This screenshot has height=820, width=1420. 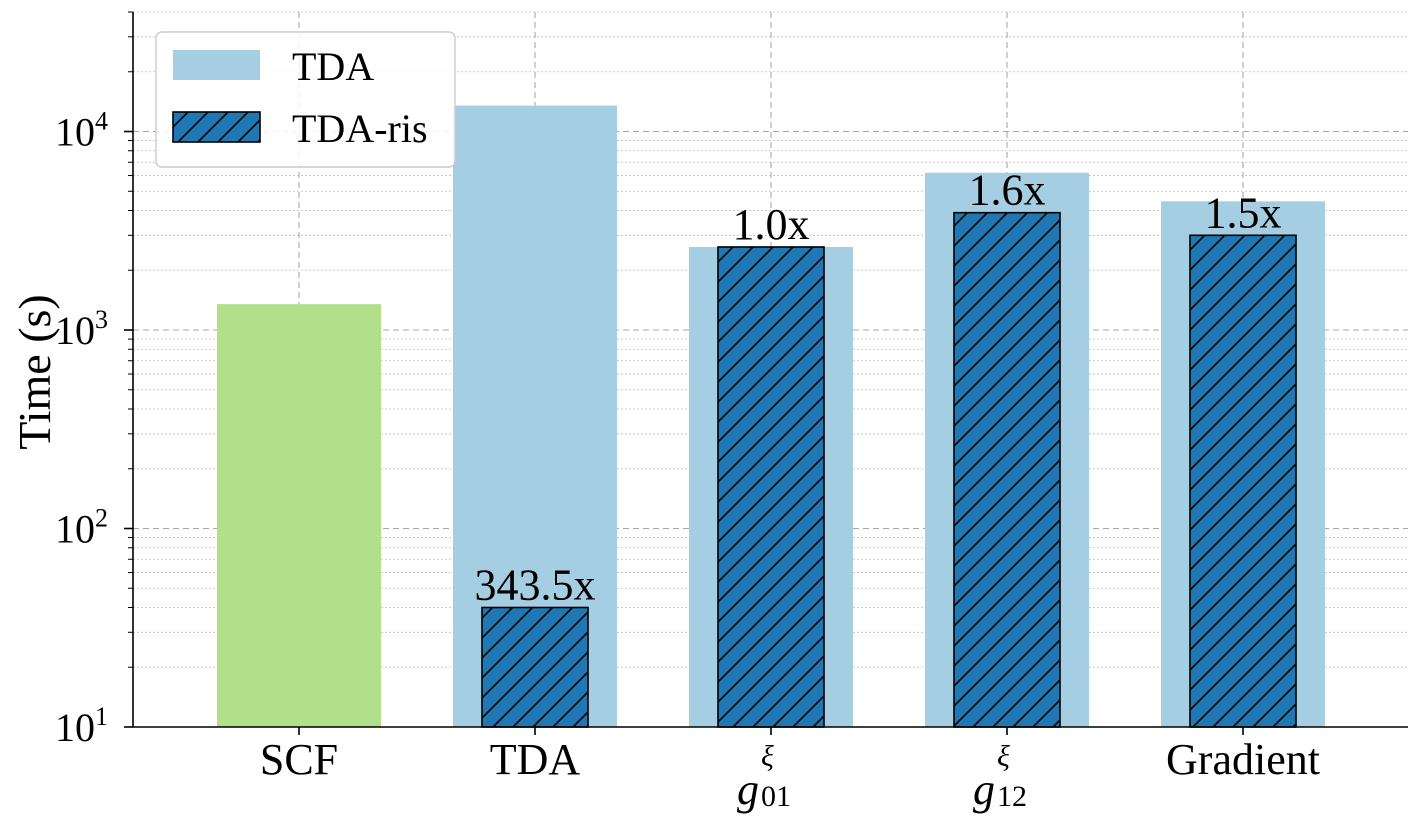 What do you see at coordinates (299, 759) in the screenshot?
I see `x-tick-label: SCF` at bounding box center [299, 759].